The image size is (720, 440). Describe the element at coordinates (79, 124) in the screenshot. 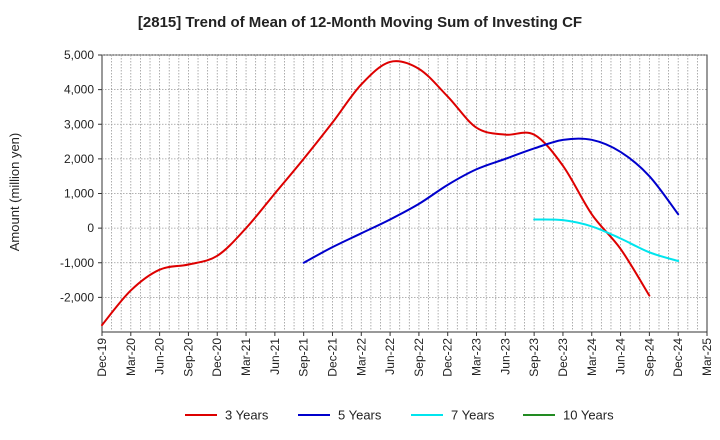

I see `y-tick-label: 3,000` at that location.